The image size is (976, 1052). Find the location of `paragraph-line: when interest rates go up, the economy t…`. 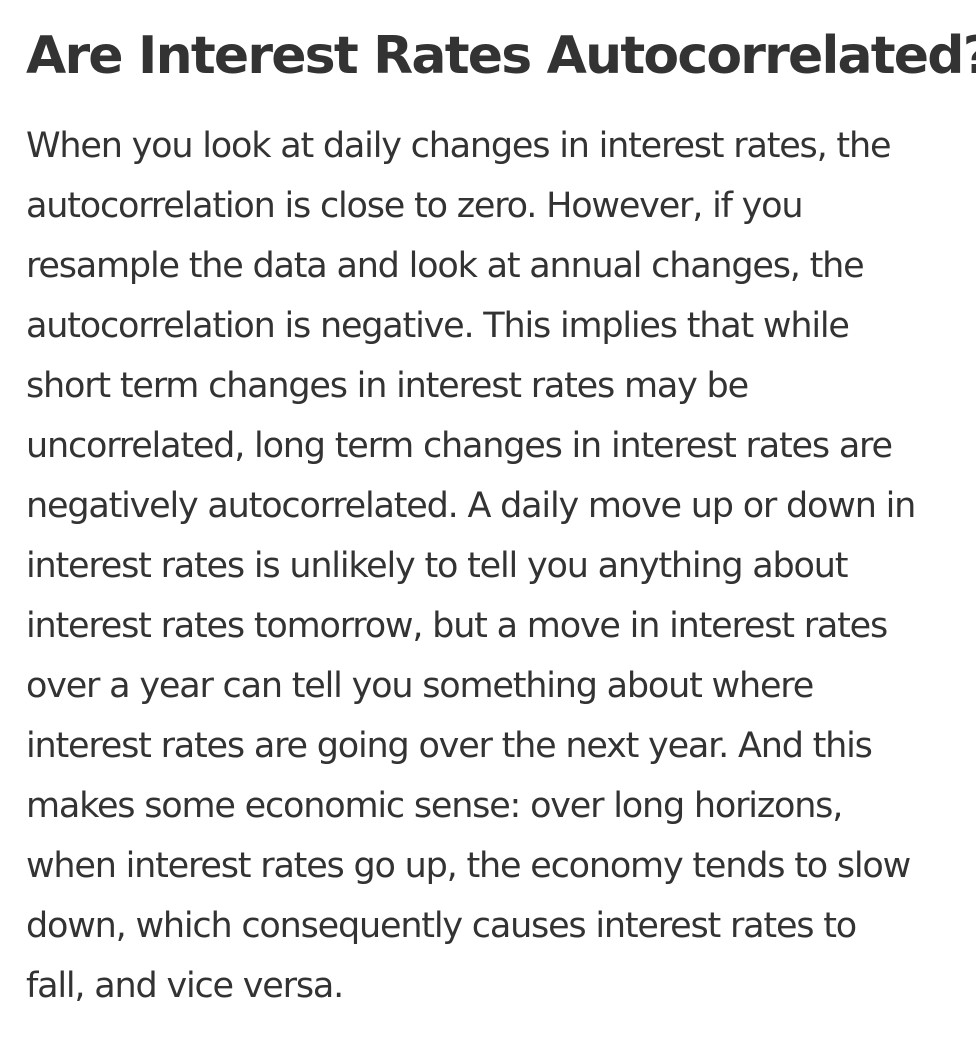

paragraph-line: when interest rates go up, the economy t… is located at coordinates (468, 866).